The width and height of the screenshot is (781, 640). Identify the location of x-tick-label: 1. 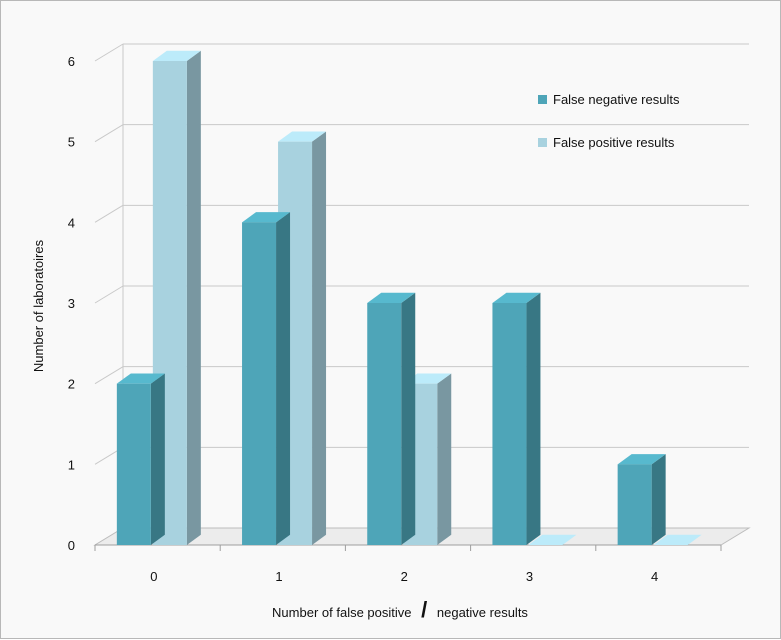
(278, 576).